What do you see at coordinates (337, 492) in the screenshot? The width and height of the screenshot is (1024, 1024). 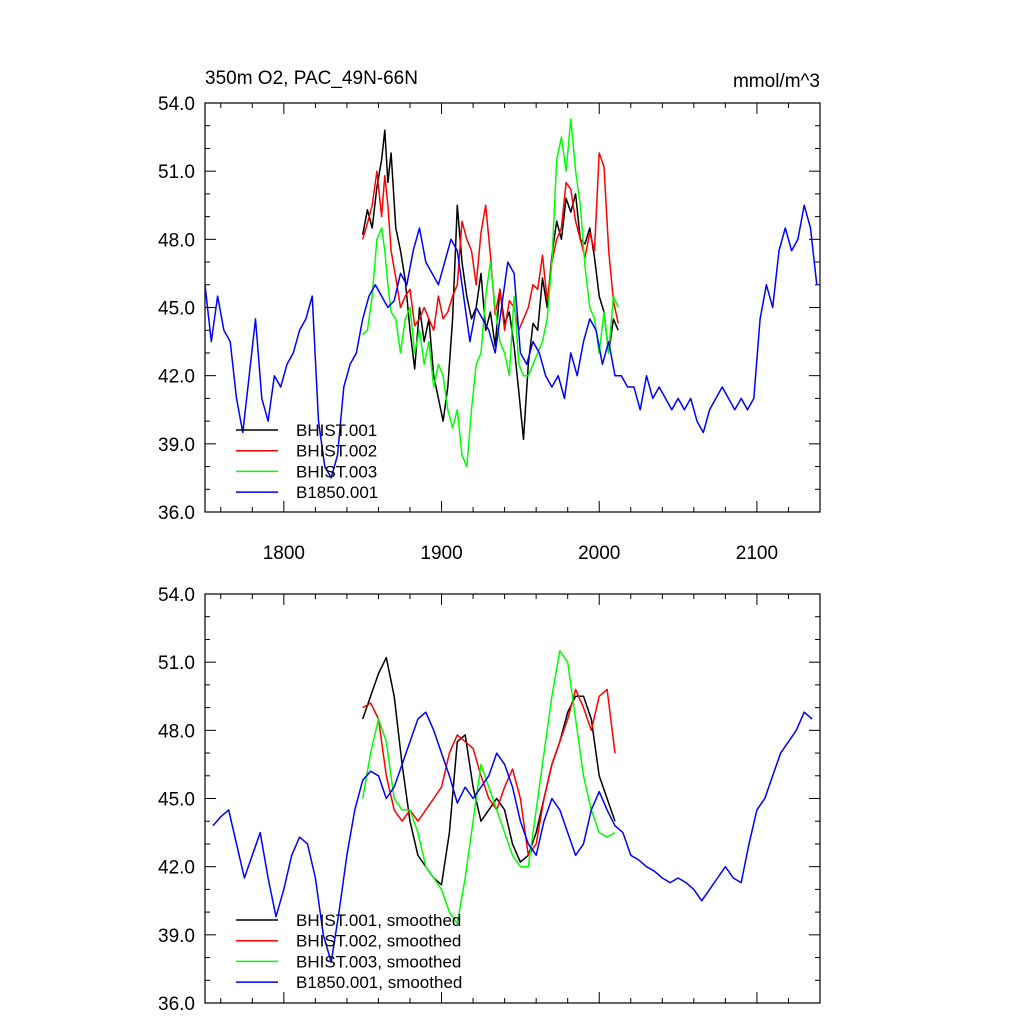 I see `legend-label: B1850.001` at bounding box center [337, 492].